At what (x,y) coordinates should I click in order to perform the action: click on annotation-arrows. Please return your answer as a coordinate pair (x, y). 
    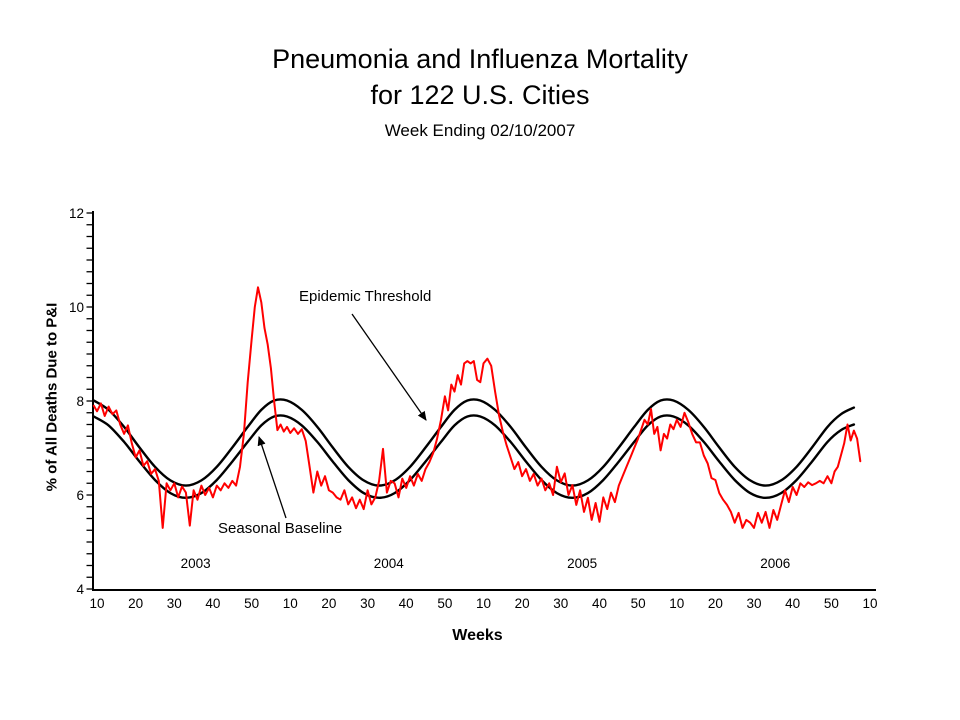
    Looking at the image, I should click on (342, 416).